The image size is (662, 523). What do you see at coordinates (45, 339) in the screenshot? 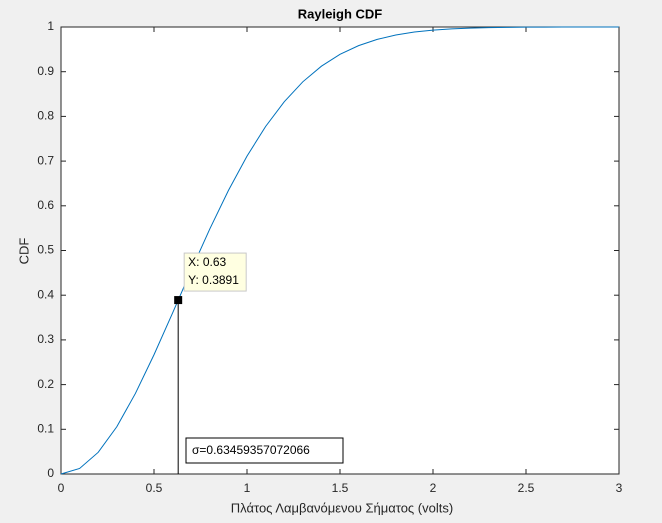
I see `y-tick-label: 0.3` at bounding box center [45, 339].